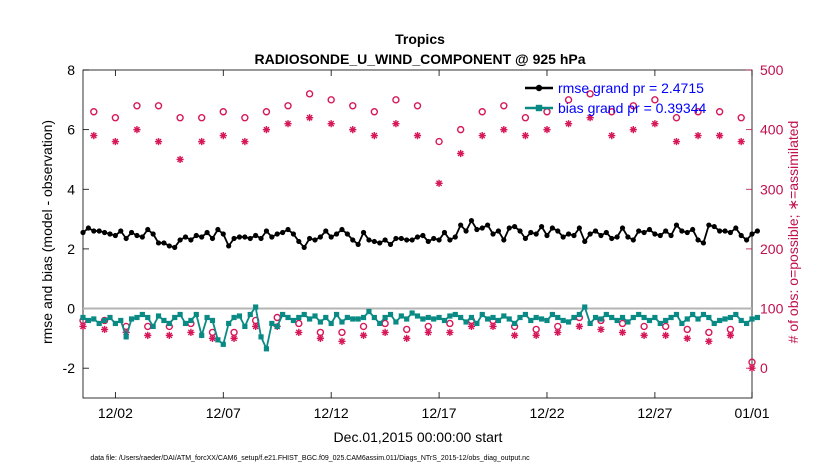 This screenshot has height=470, width=830. What do you see at coordinates (115, 413) in the screenshot?
I see `x-tick-label: 12/02` at bounding box center [115, 413].